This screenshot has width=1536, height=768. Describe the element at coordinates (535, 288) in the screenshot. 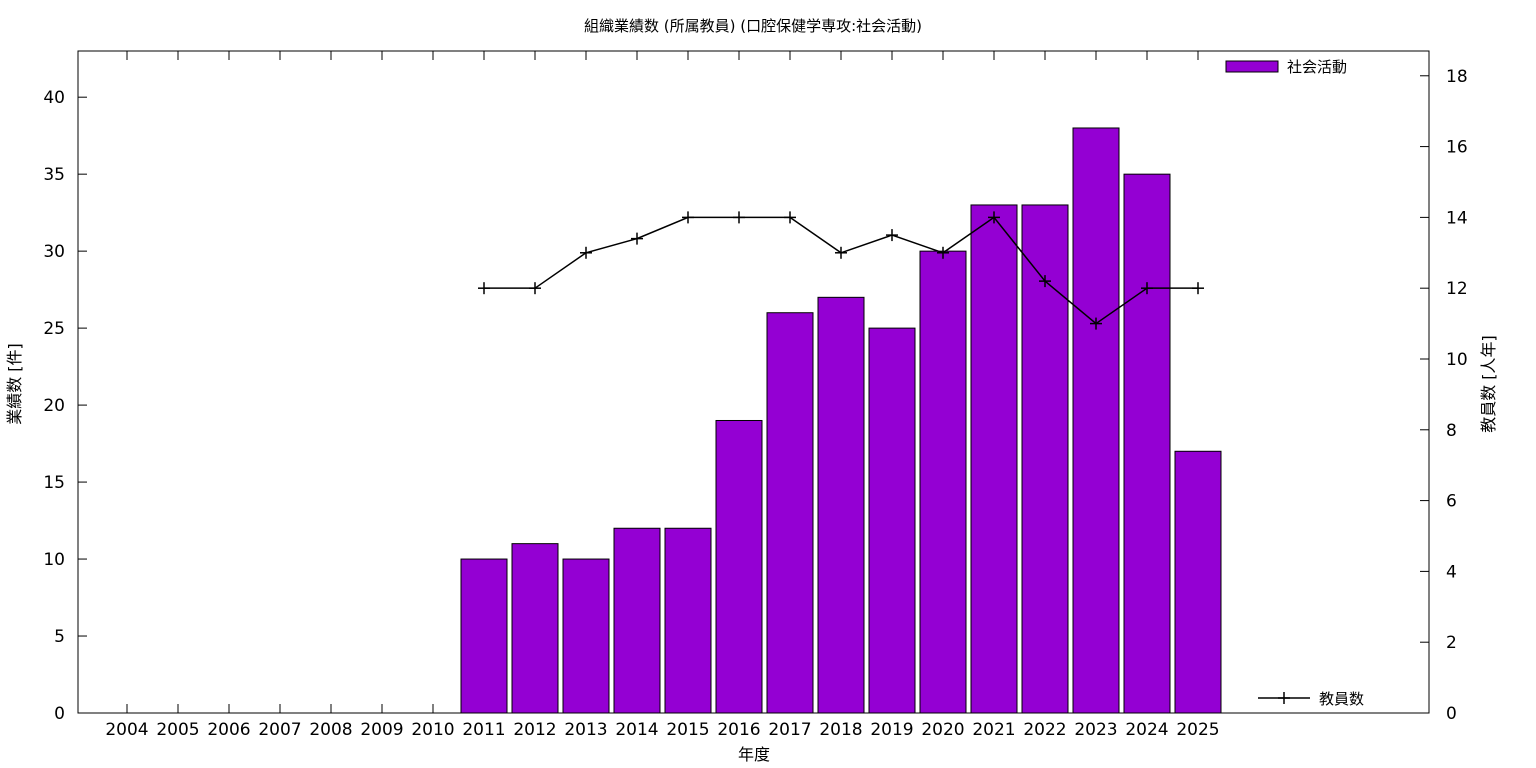

I see `line-point-2012` at that location.